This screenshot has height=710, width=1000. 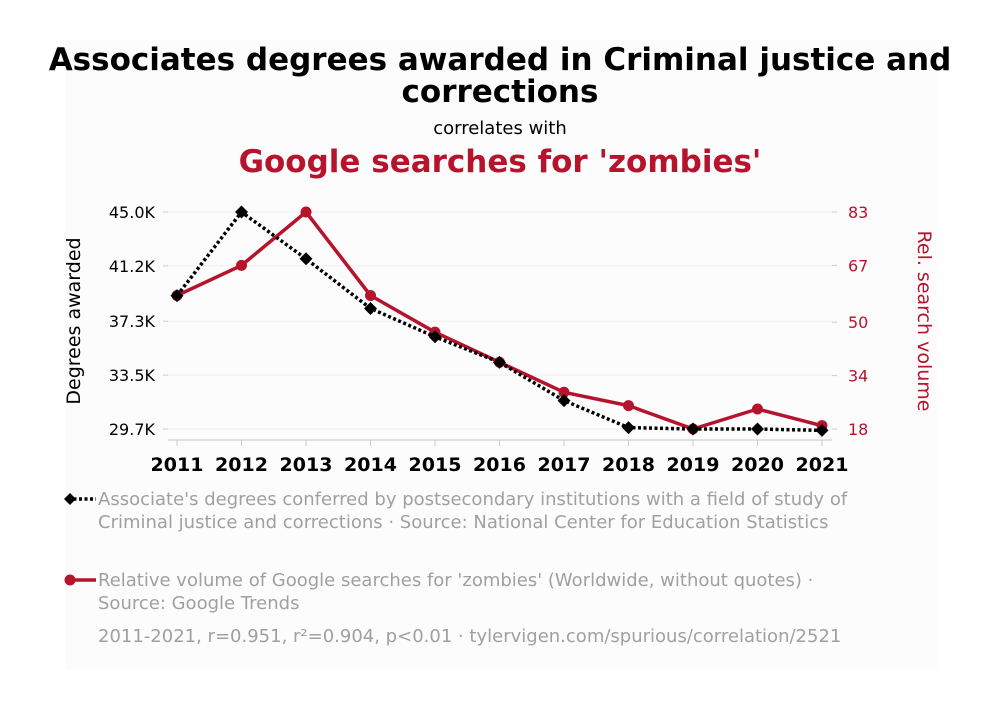 I want to click on x-tick-label: 2011, so click(x=177, y=465).